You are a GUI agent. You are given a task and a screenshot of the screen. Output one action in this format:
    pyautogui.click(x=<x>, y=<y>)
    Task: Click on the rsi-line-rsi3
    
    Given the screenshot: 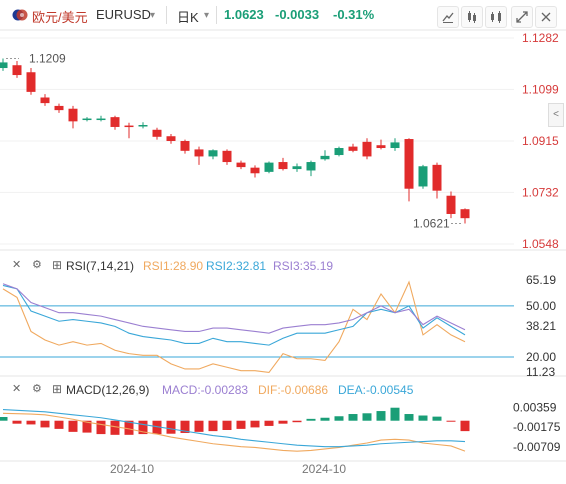 What is the action you would take?
    pyautogui.click(x=234, y=308)
    